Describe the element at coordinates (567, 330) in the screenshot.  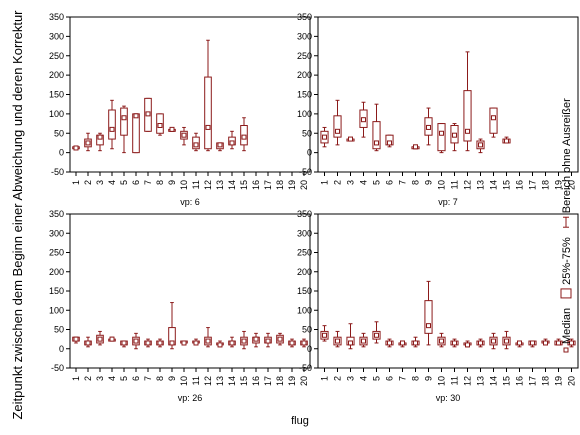
I see `legend-item-median: Median` at that location.